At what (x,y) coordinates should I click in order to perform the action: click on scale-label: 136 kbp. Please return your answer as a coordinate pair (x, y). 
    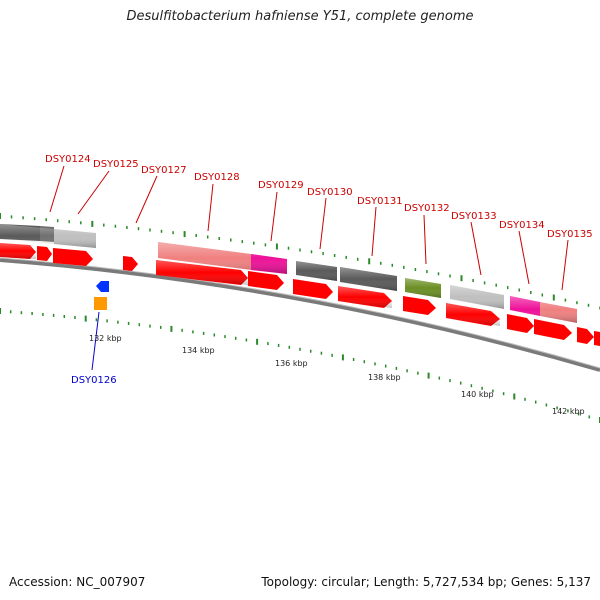
    Looking at the image, I should click on (291, 363).